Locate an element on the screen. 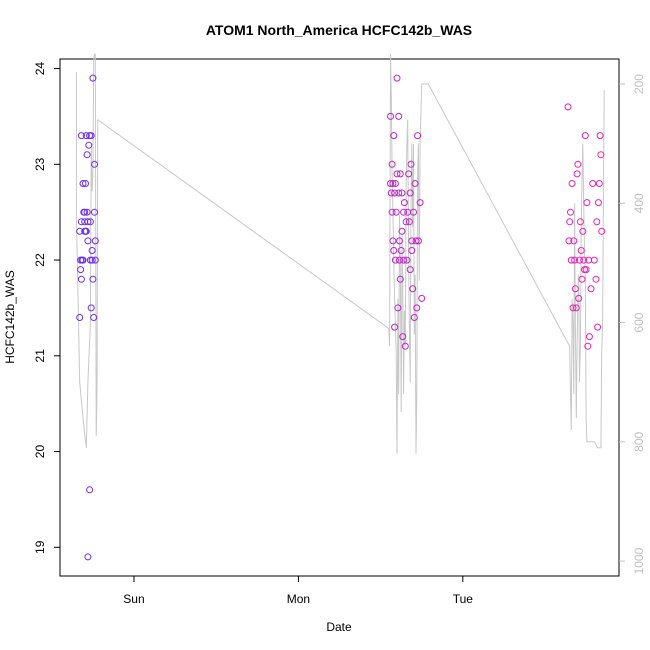 This screenshot has height=650, width=650. y-tick-label: 20 is located at coordinates (40, 452).